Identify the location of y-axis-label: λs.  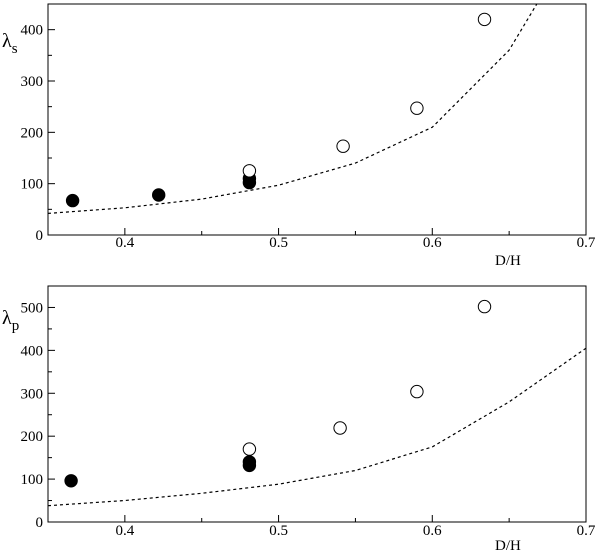
(10, 43).